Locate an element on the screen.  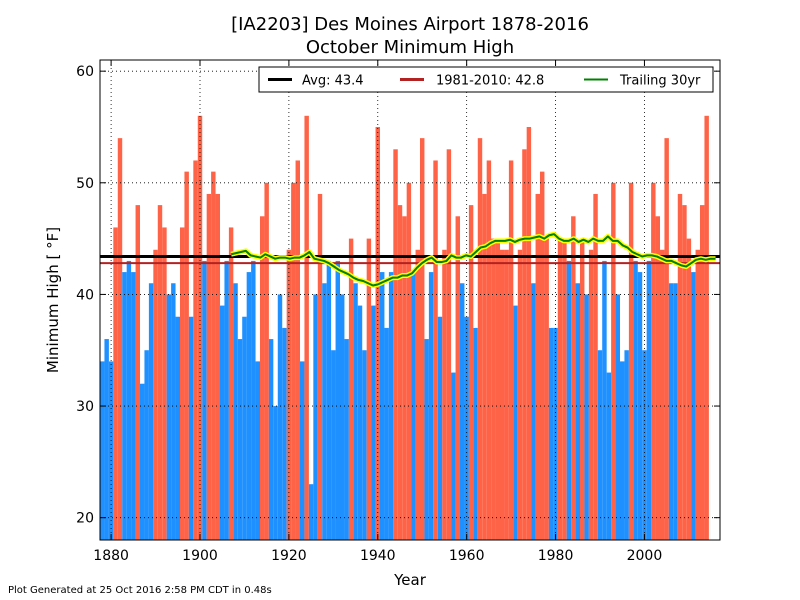
bar-1923 is located at coordinates (302, 450).